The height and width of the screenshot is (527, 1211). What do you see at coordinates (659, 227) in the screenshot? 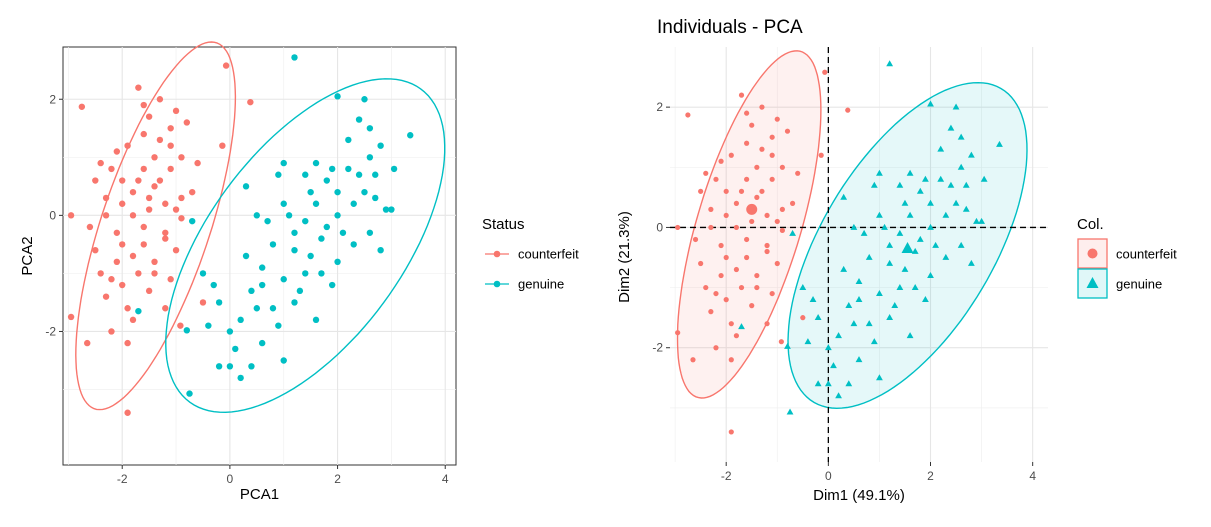
I see `y-tick-label: 0` at bounding box center [659, 227].